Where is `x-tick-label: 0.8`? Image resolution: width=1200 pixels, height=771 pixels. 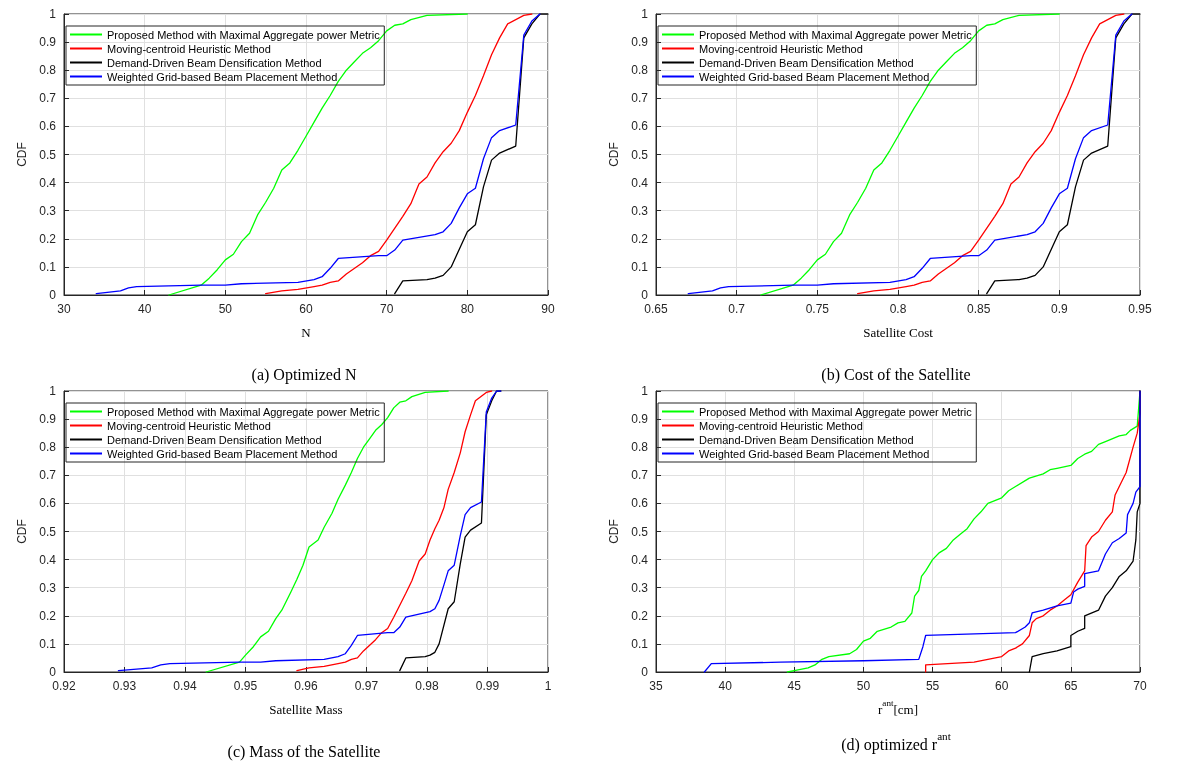
x-tick-label: 0.8 is located at coordinates (898, 309).